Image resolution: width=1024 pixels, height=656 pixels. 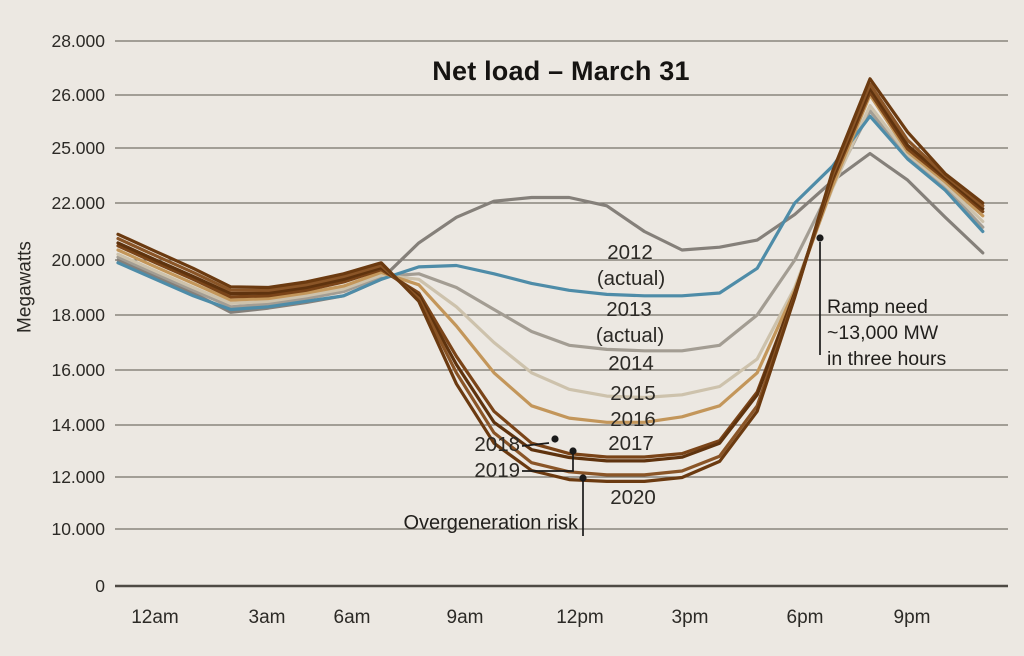 I want to click on series-label-2016: 2016, so click(x=633, y=419).